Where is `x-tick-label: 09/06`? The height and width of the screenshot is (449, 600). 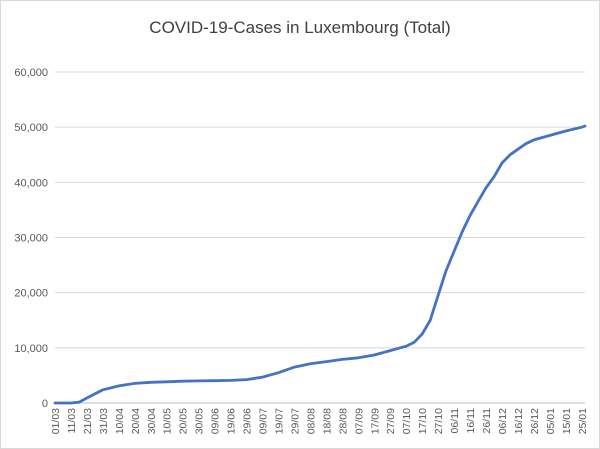 x-tick-label: 09/06 is located at coordinates (216, 421).